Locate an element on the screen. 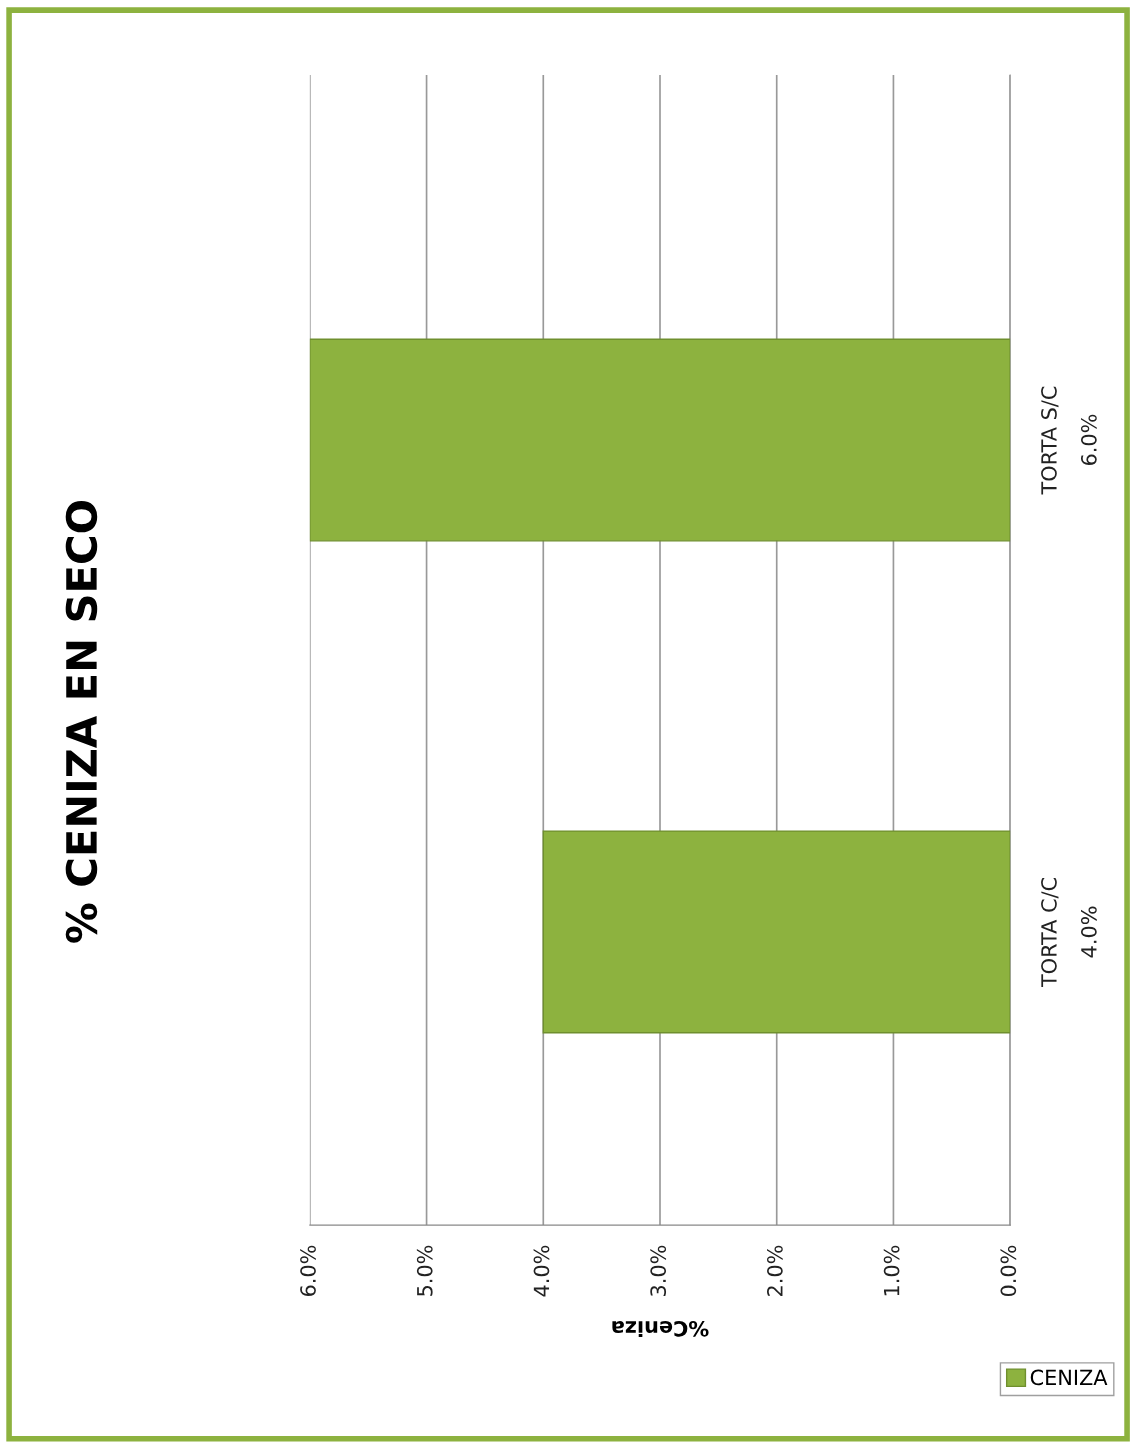  x-tick-label: 6.0% is located at coordinates (308, 1271).